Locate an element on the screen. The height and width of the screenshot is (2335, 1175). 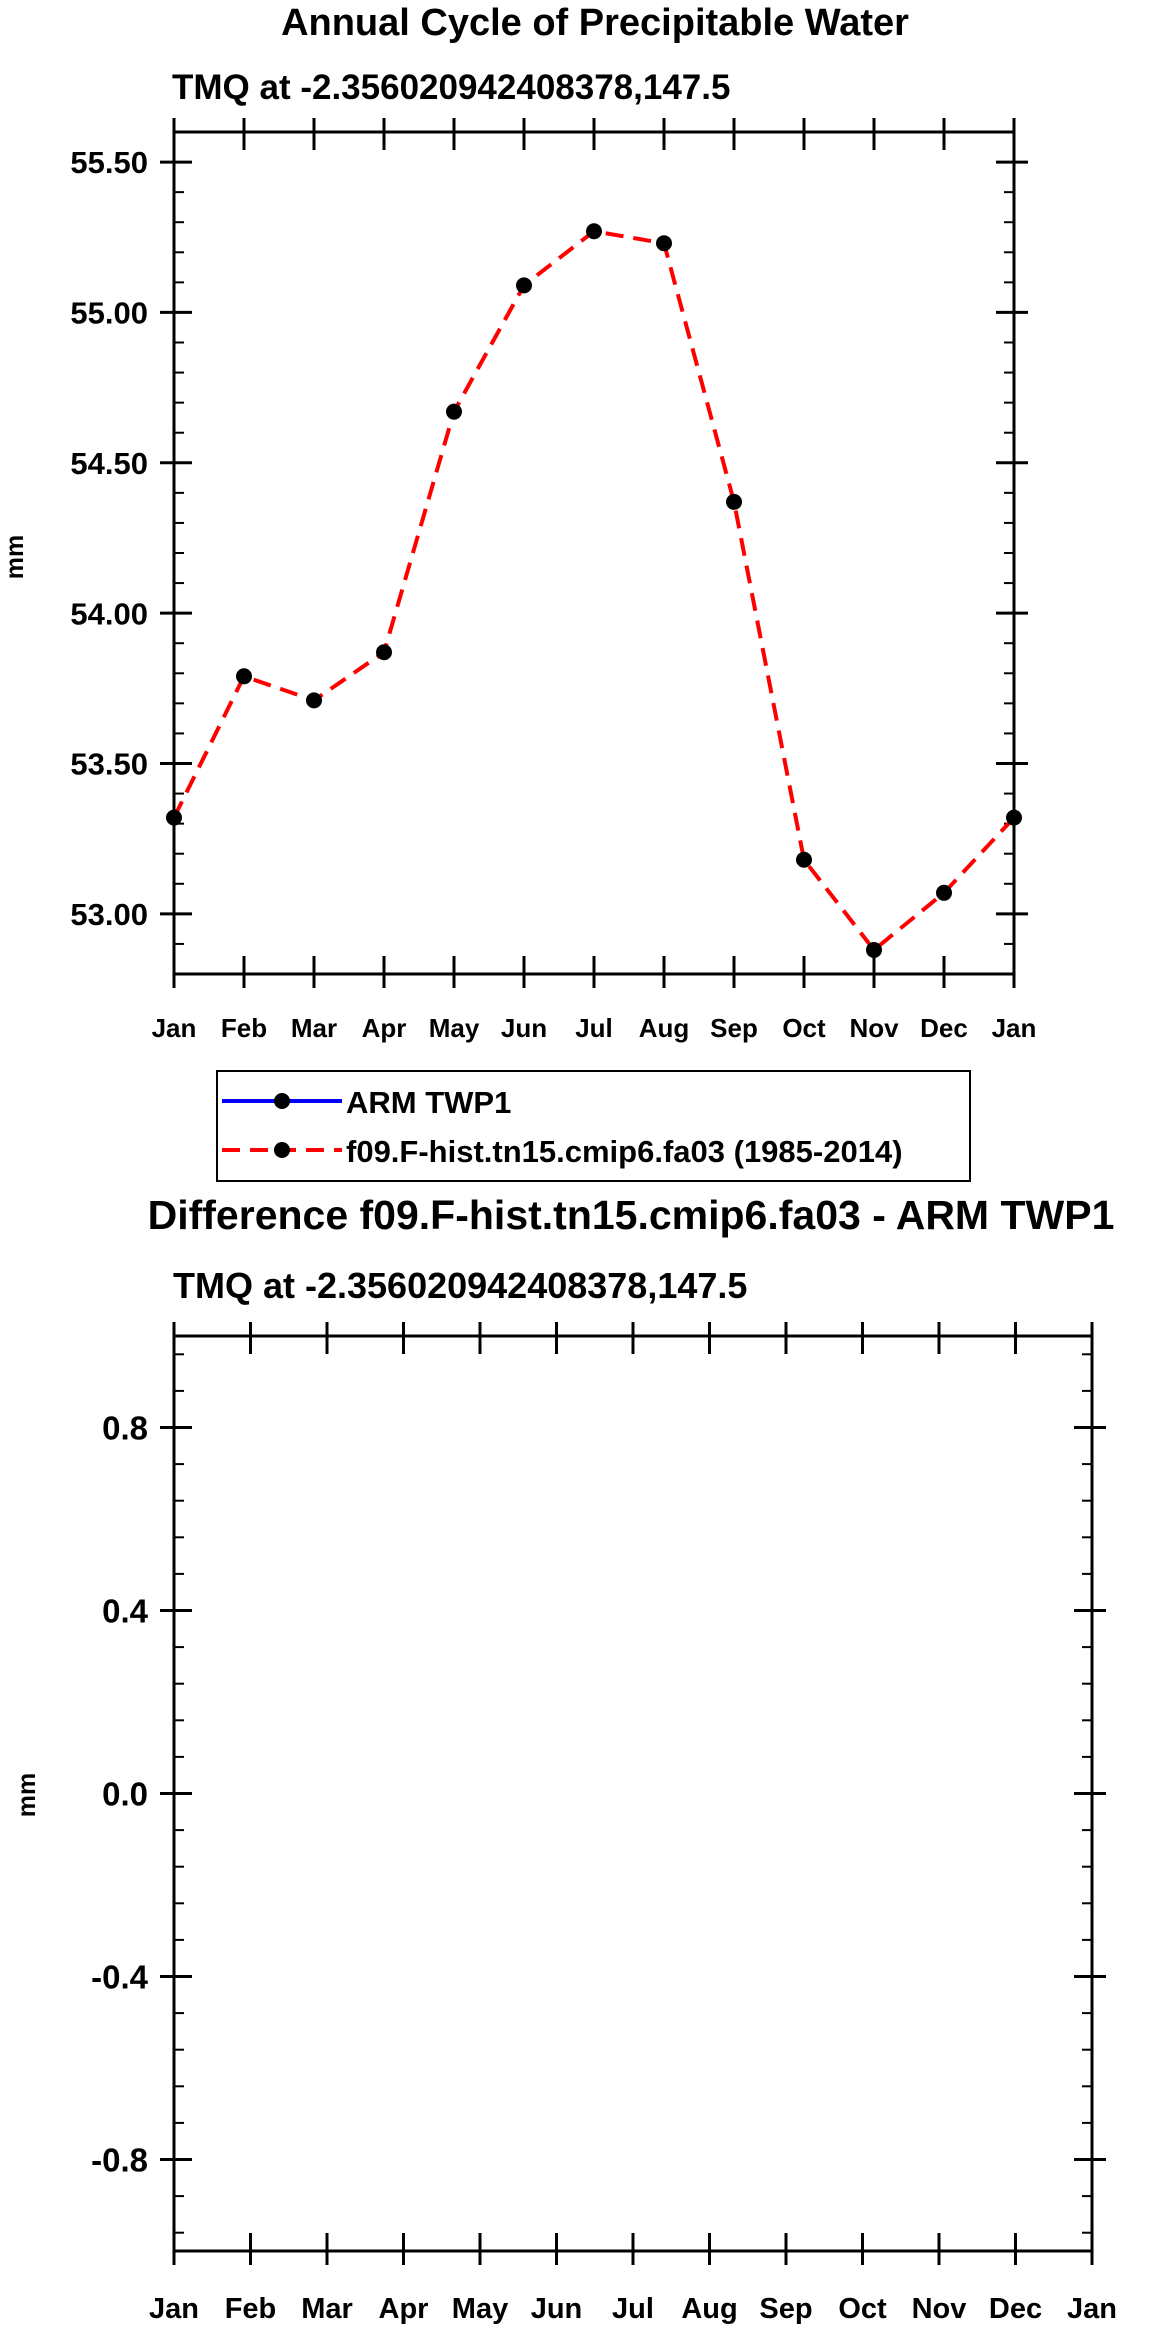
y-tick-label: -0.8 is located at coordinates (119, 2159).